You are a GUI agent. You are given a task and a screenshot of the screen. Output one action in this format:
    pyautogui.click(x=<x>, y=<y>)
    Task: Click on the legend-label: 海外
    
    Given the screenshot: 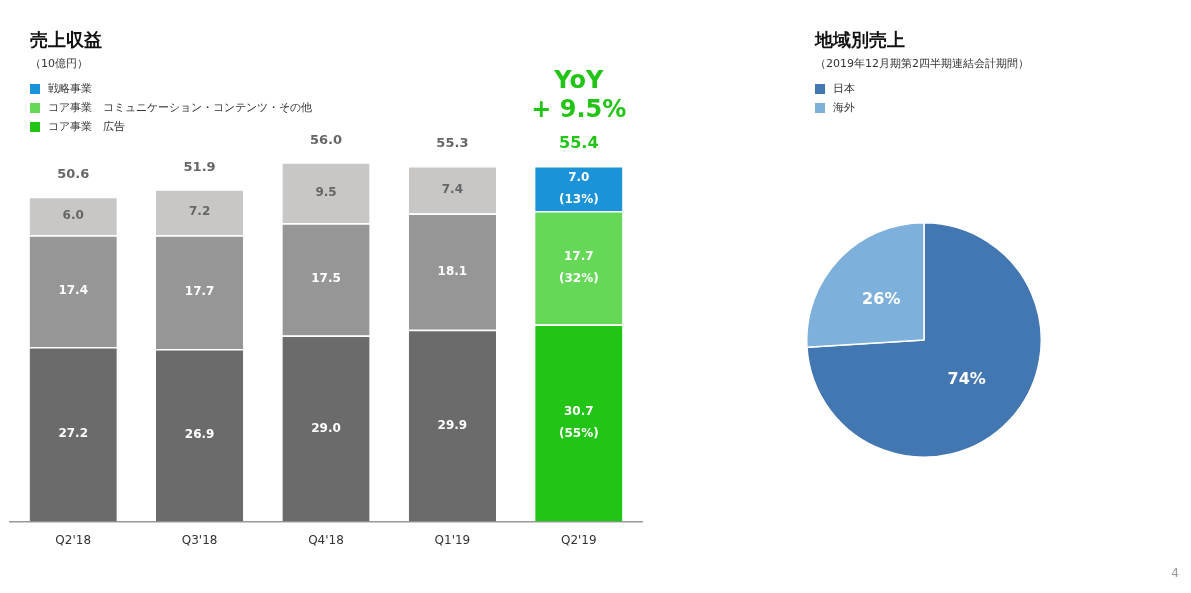 What is the action you would take?
    pyautogui.click(x=844, y=107)
    